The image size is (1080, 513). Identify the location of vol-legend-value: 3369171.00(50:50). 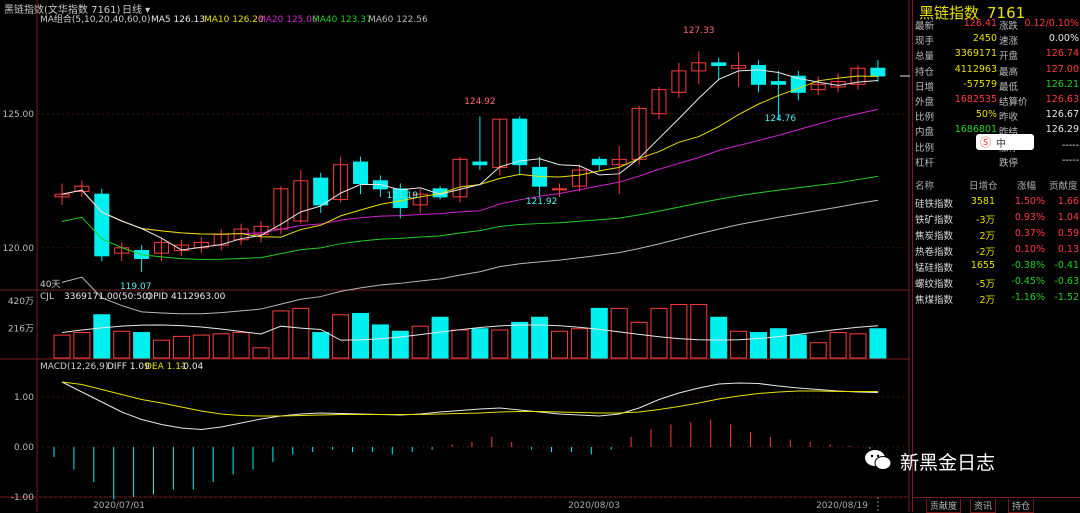
(107, 297).